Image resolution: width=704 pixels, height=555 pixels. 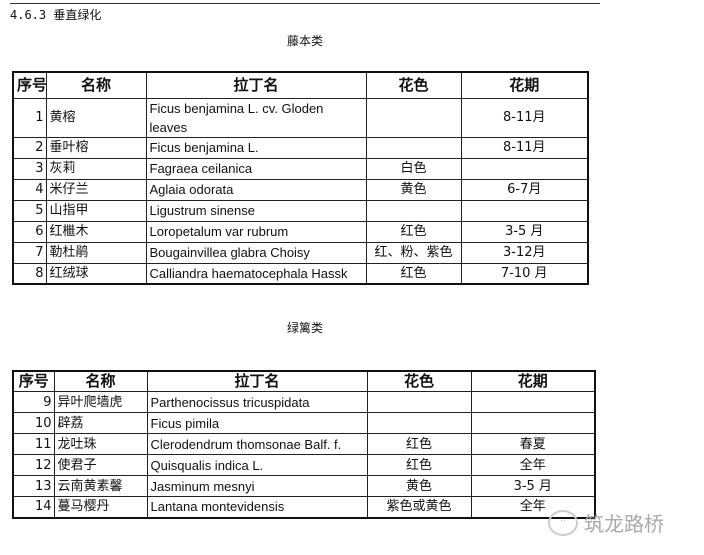 I want to click on table-row: 14 蔓马樱丹 Lantana montevidensis 紫色或黄色 全年, so click(x=304, y=507).